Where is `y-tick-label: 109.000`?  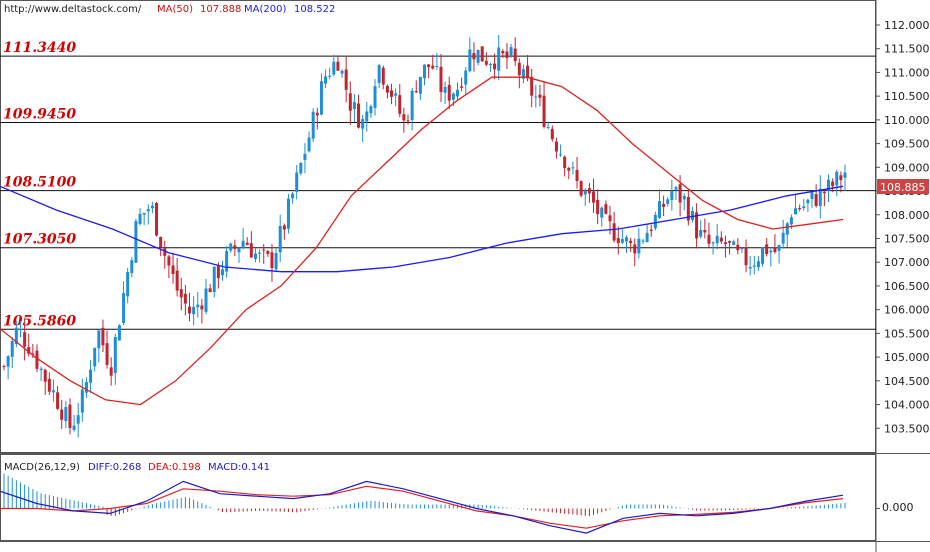
y-tick-label: 109.000 is located at coordinates (907, 167).